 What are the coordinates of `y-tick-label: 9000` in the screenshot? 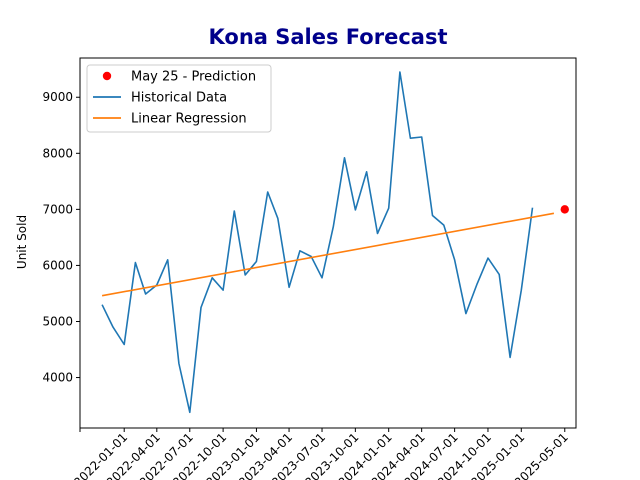 It's located at (57, 97).